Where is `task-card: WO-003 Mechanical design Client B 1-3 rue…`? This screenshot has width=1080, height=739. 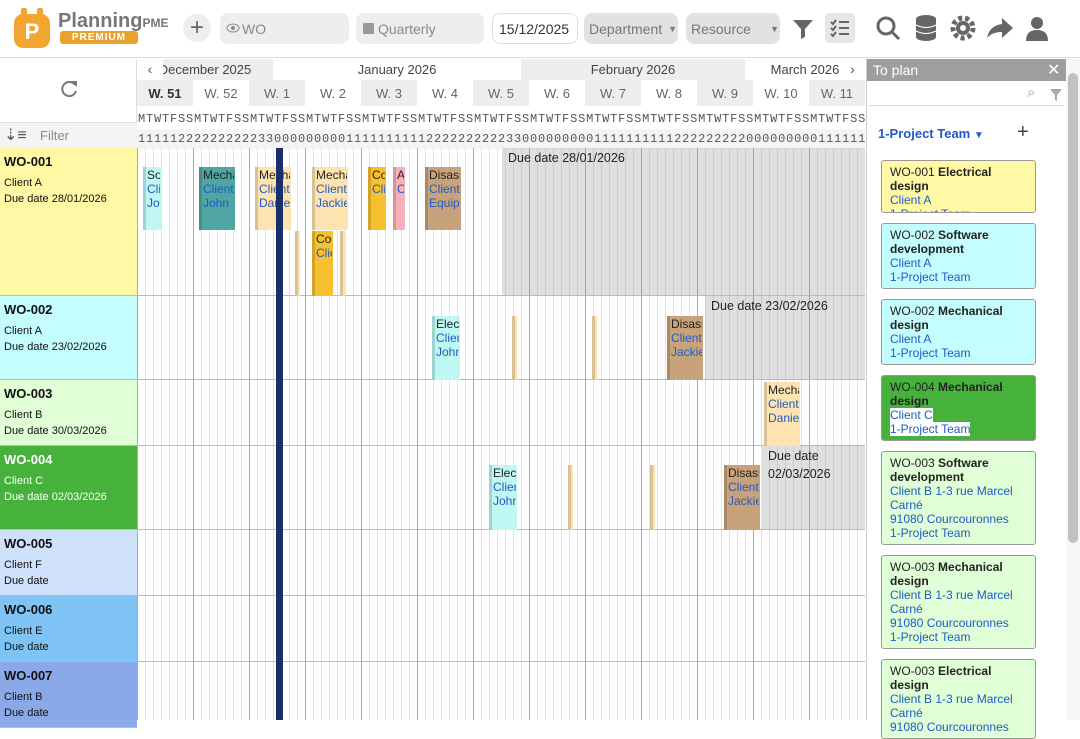
task-card: WO-003 Mechanical design Client B 1-3 rue… is located at coordinates (958, 602).